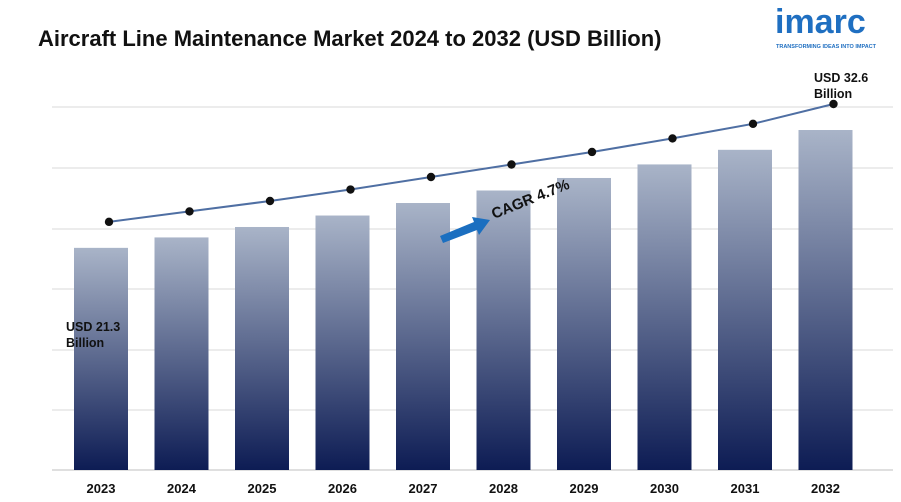  What do you see at coordinates (825, 300) in the screenshot?
I see `bar-2032` at bounding box center [825, 300].